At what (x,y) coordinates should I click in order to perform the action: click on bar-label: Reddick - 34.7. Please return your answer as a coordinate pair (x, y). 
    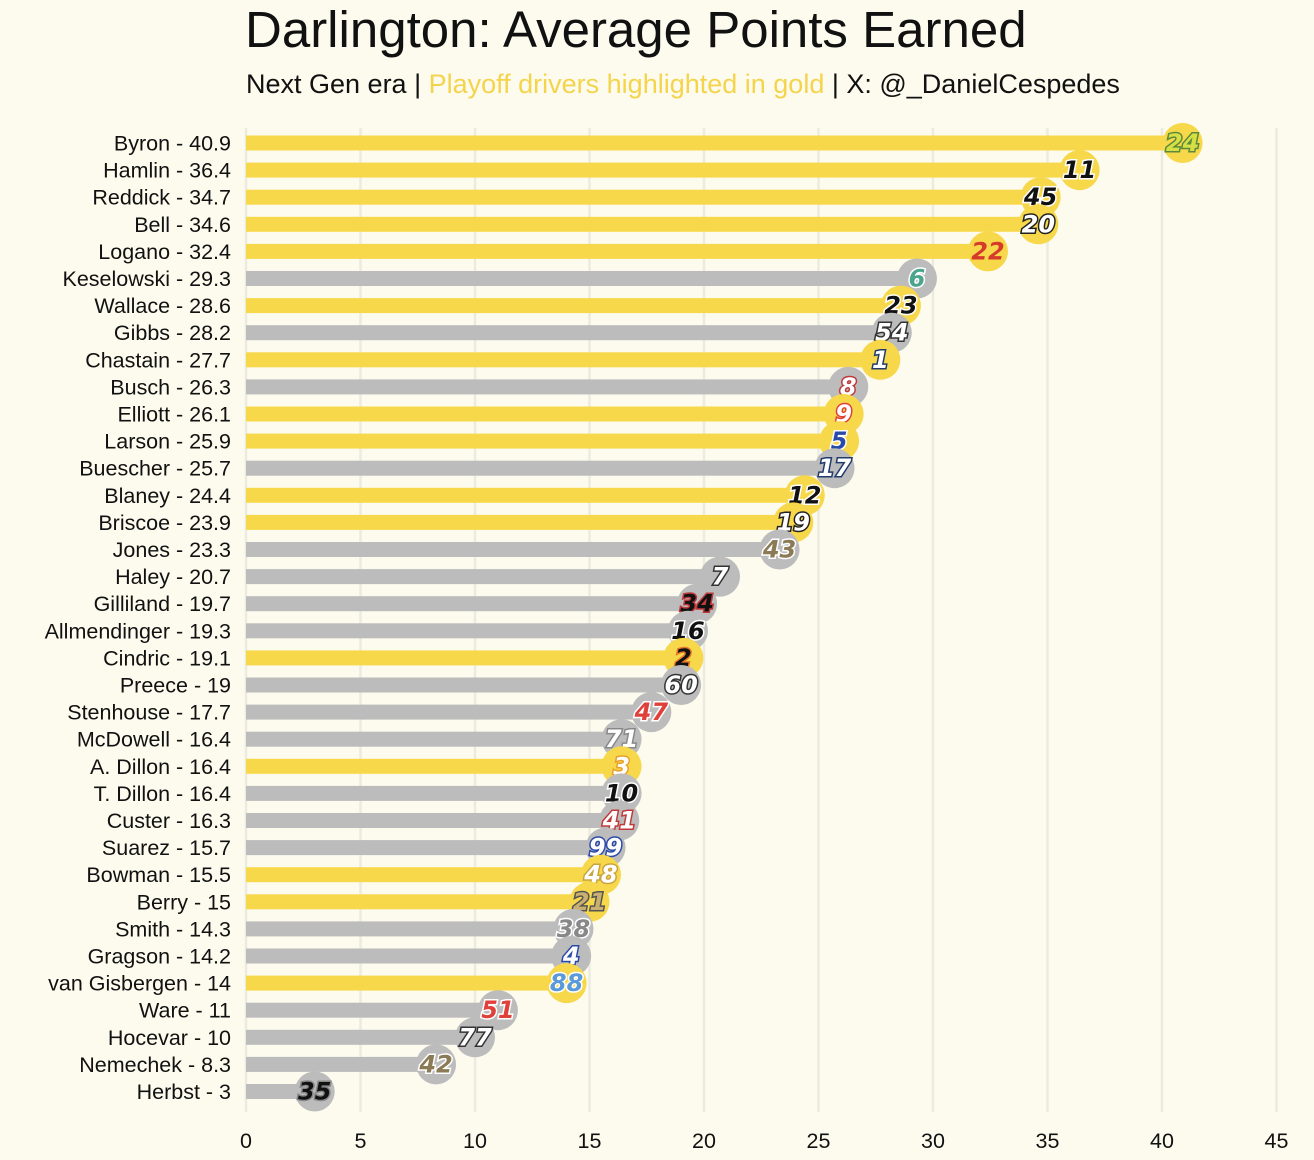
    Looking at the image, I should click on (161, 198).